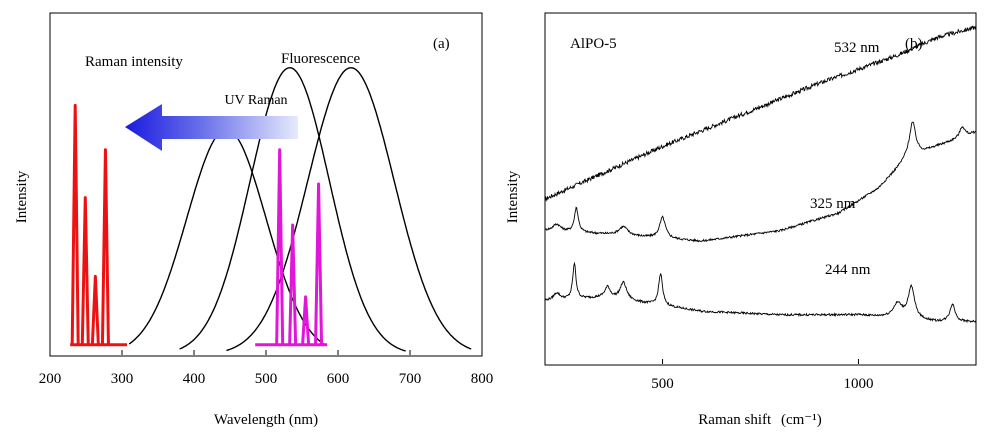  Describe the element at coordinates (833, 204) in the screenshot. I see `series-label-325: 325 nm` at that location.